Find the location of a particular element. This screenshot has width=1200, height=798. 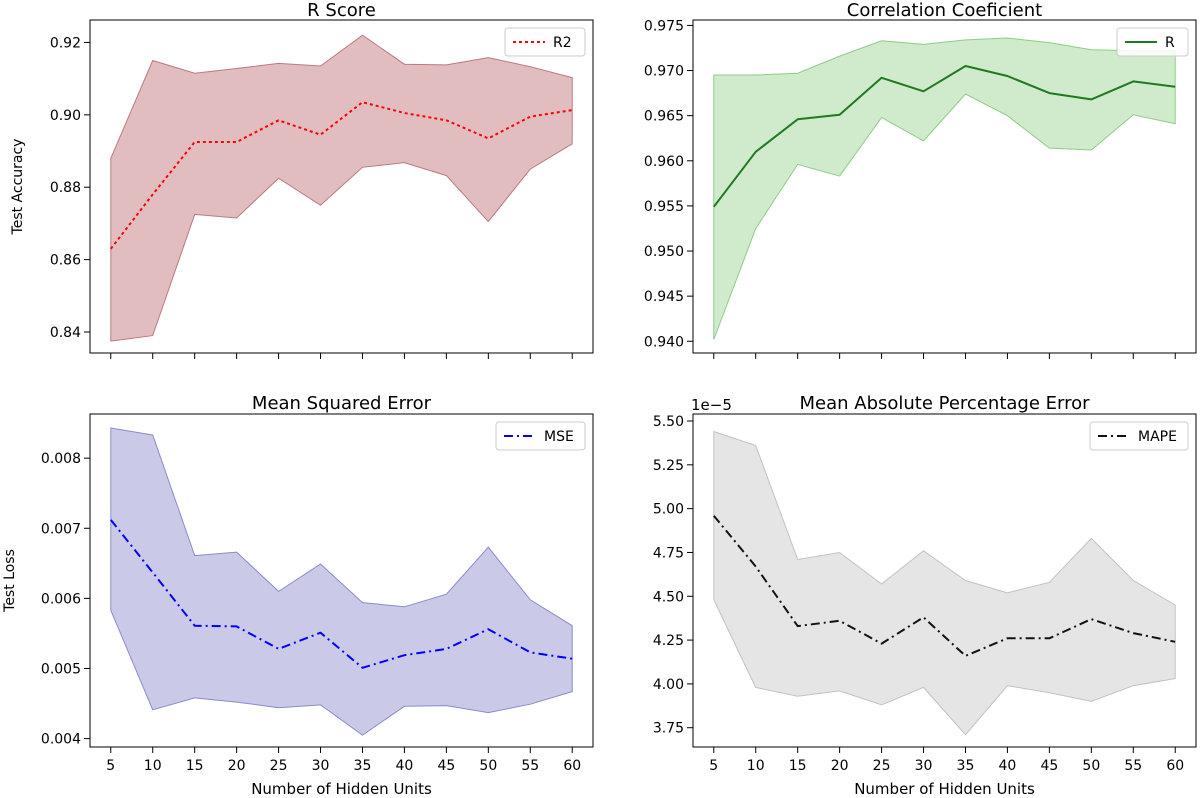

y-tick-label: 0.960 is located at coordinates (664, 162).